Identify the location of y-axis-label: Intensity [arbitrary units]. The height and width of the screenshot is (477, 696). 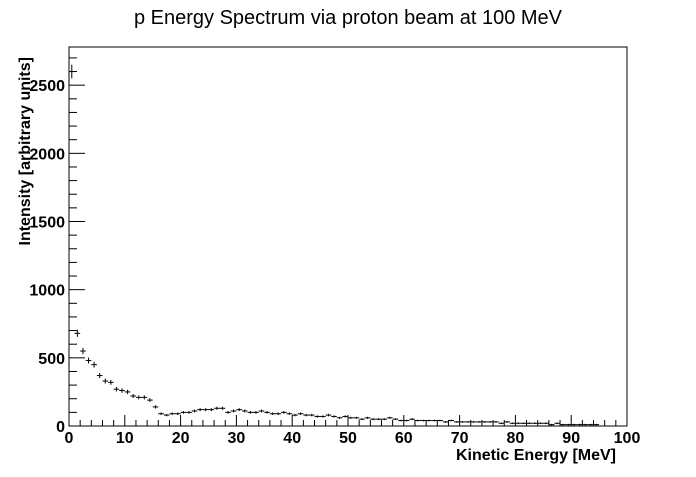
(25, 151).